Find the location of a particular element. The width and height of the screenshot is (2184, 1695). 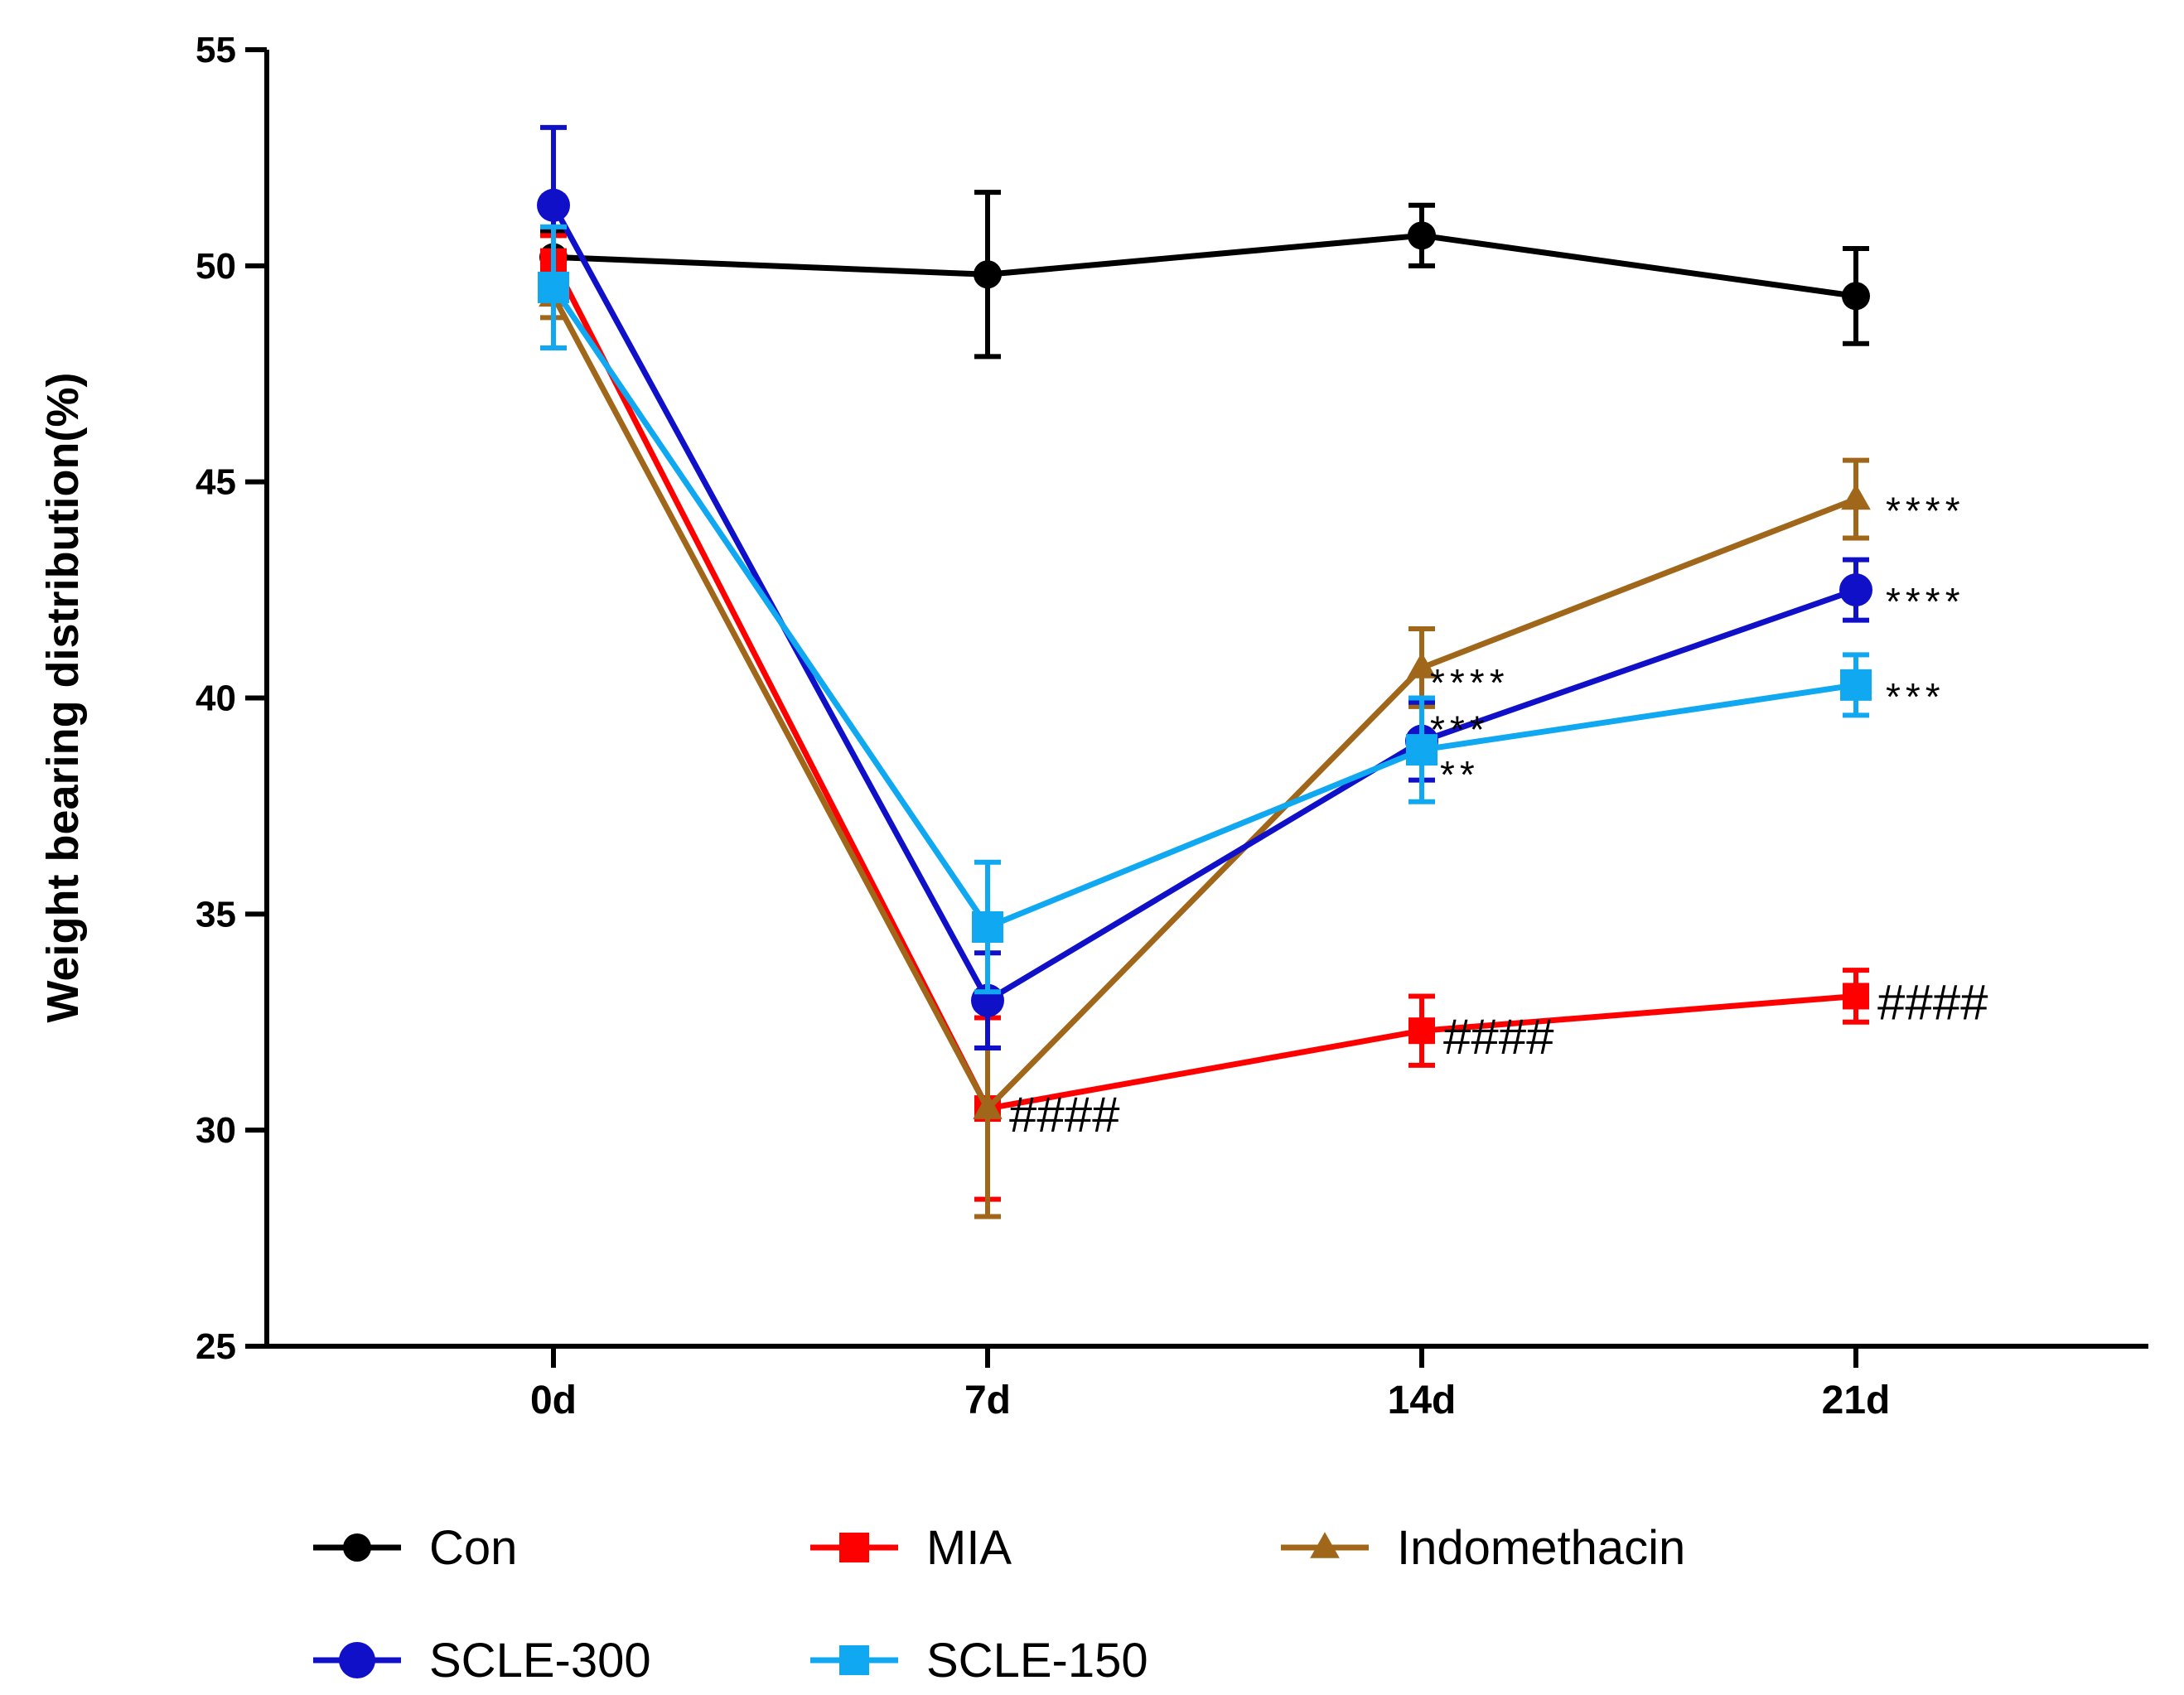

y-ticks: 25 30 35 40 45 50 55 is located at coordinates (231, 699).